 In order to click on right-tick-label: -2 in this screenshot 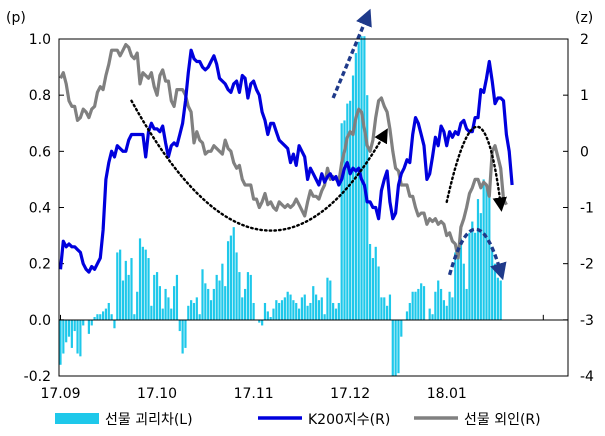, I will do `click(587, 265)`.